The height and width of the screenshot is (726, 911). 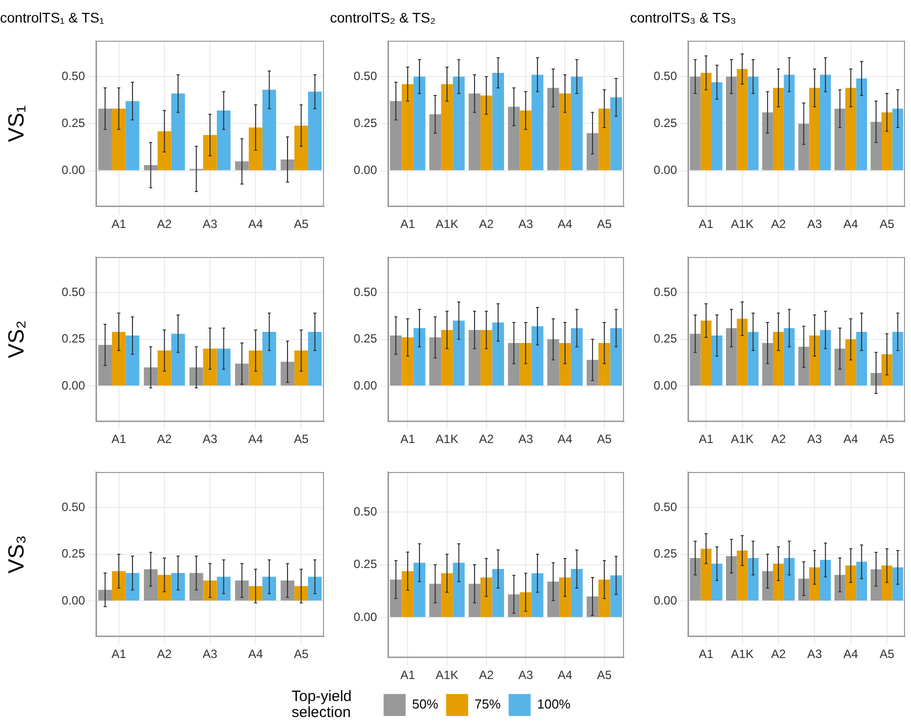 I want to click on legend-label: 75%, so click(x=488, y=704).